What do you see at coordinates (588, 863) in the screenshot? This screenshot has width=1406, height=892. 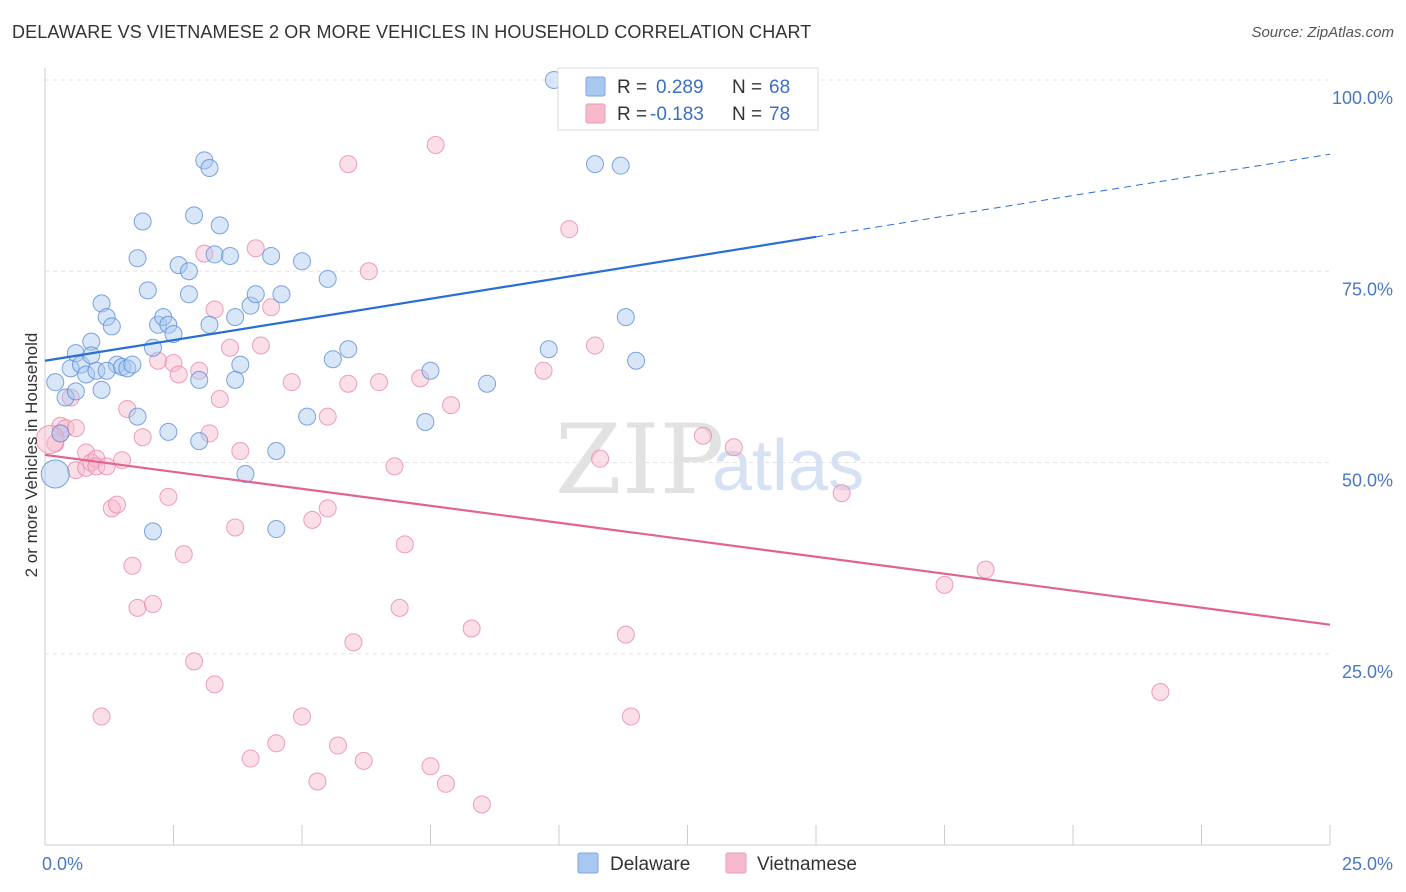 I see `bottom-legend-swatch-delaware` at bounding box center [588, 863].